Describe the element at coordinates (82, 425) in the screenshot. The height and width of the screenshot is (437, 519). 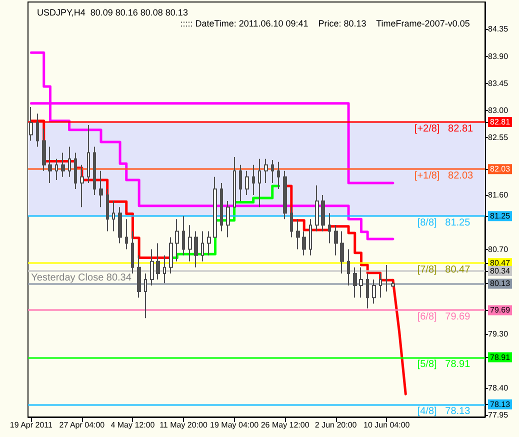
I see `x-tick-label: 27 Apr 04:00` at that location.